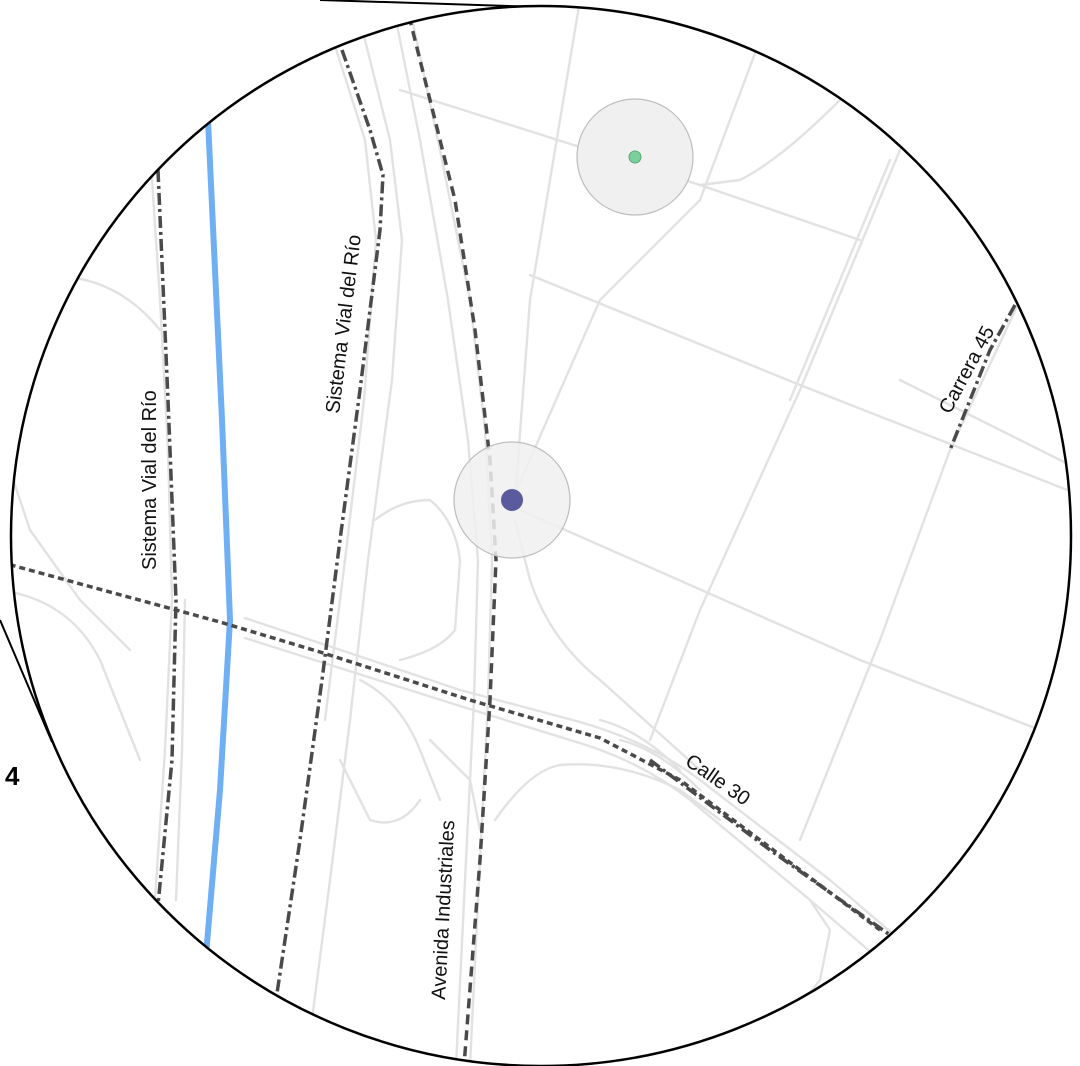 This screenshot has width=1080, height=1066. Describe the element at coordinates (218, 537) in the screenshot. I see `river-line` at that location.